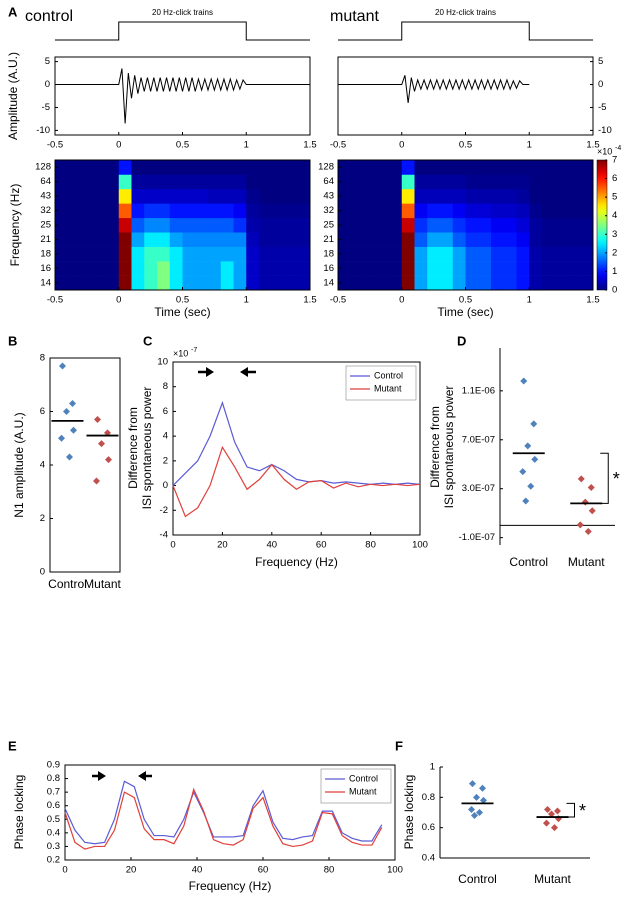  What do you see at coordinates (122, 776) in the screenshot?
I see `range-arrows-e` at bounding box center [122, 776].